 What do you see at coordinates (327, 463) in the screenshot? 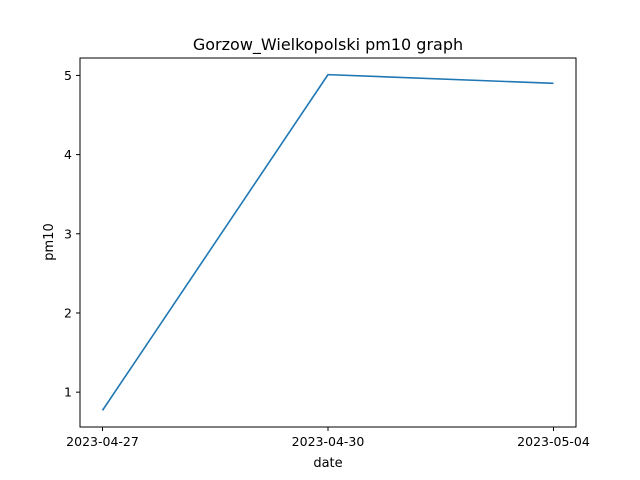
I see `x-axis-label: date` at bounding box center [327, 463].